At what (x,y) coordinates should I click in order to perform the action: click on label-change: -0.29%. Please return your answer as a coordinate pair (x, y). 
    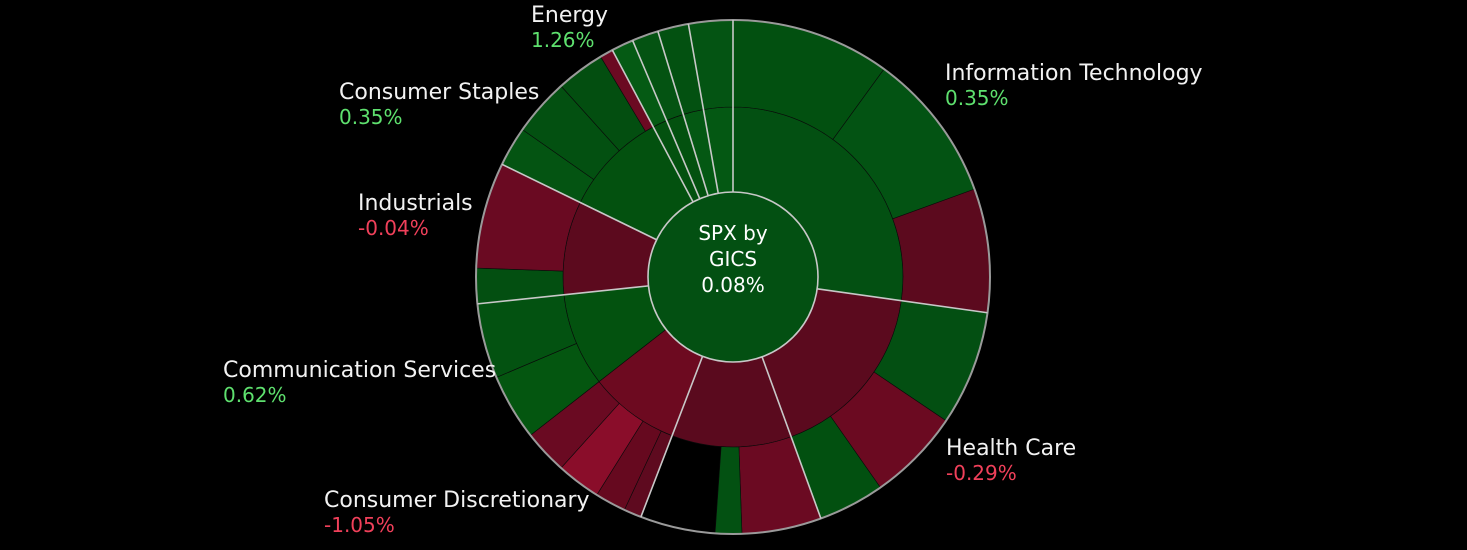
    Looking at the image, I should click on (981, 473).